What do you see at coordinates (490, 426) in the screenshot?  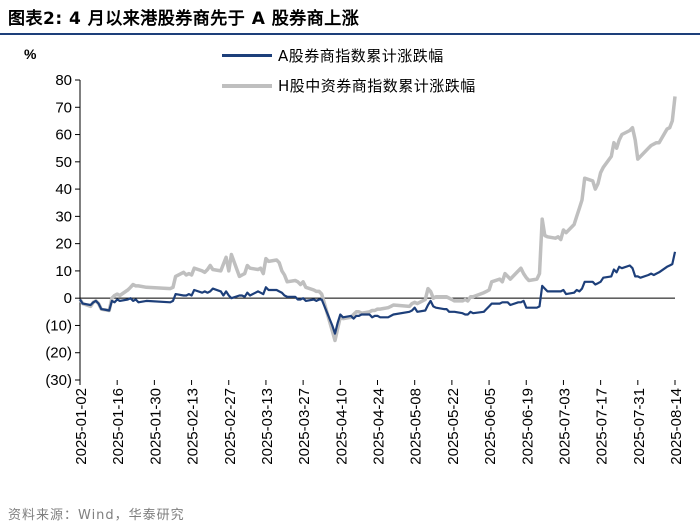 I see `x-tick-label: 2025-06-05` at bounding box center [490, 426].